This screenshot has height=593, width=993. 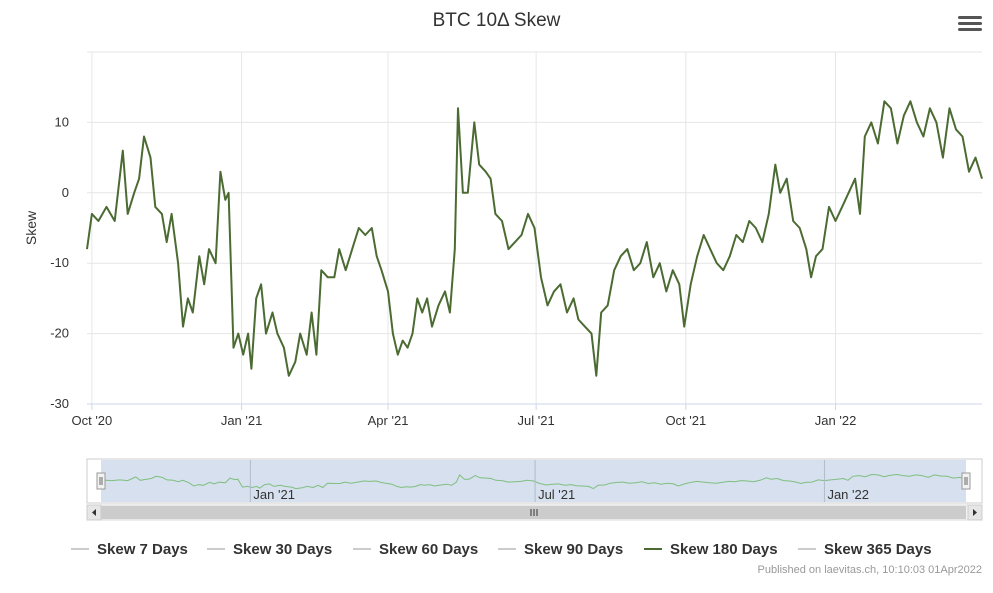 I want to click on legend-label: Skew 7 Days, so click(x=142, y=549).